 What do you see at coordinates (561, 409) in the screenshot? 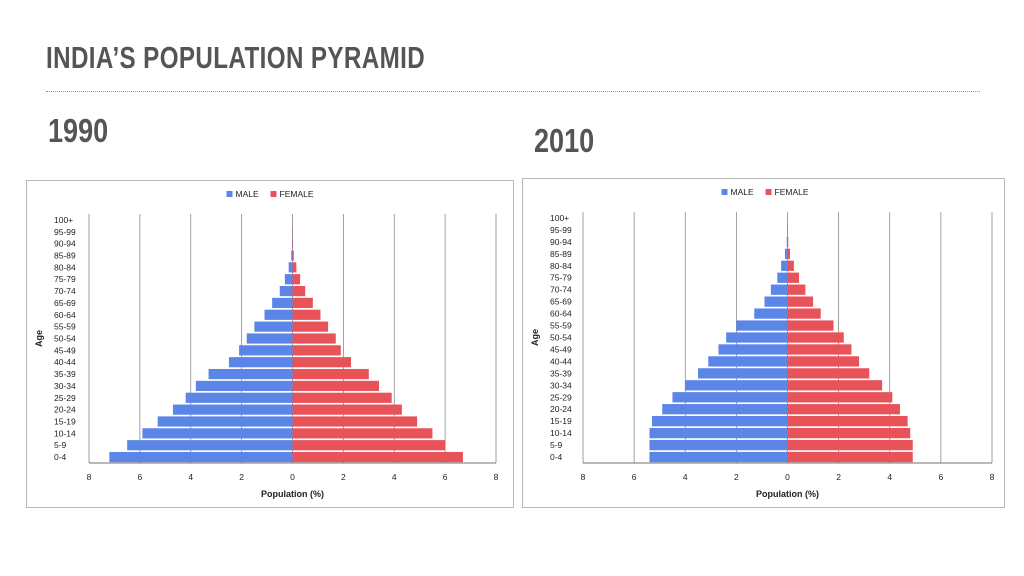
I see `y-tick-label: 20-24` at bounding box center [561, 409].